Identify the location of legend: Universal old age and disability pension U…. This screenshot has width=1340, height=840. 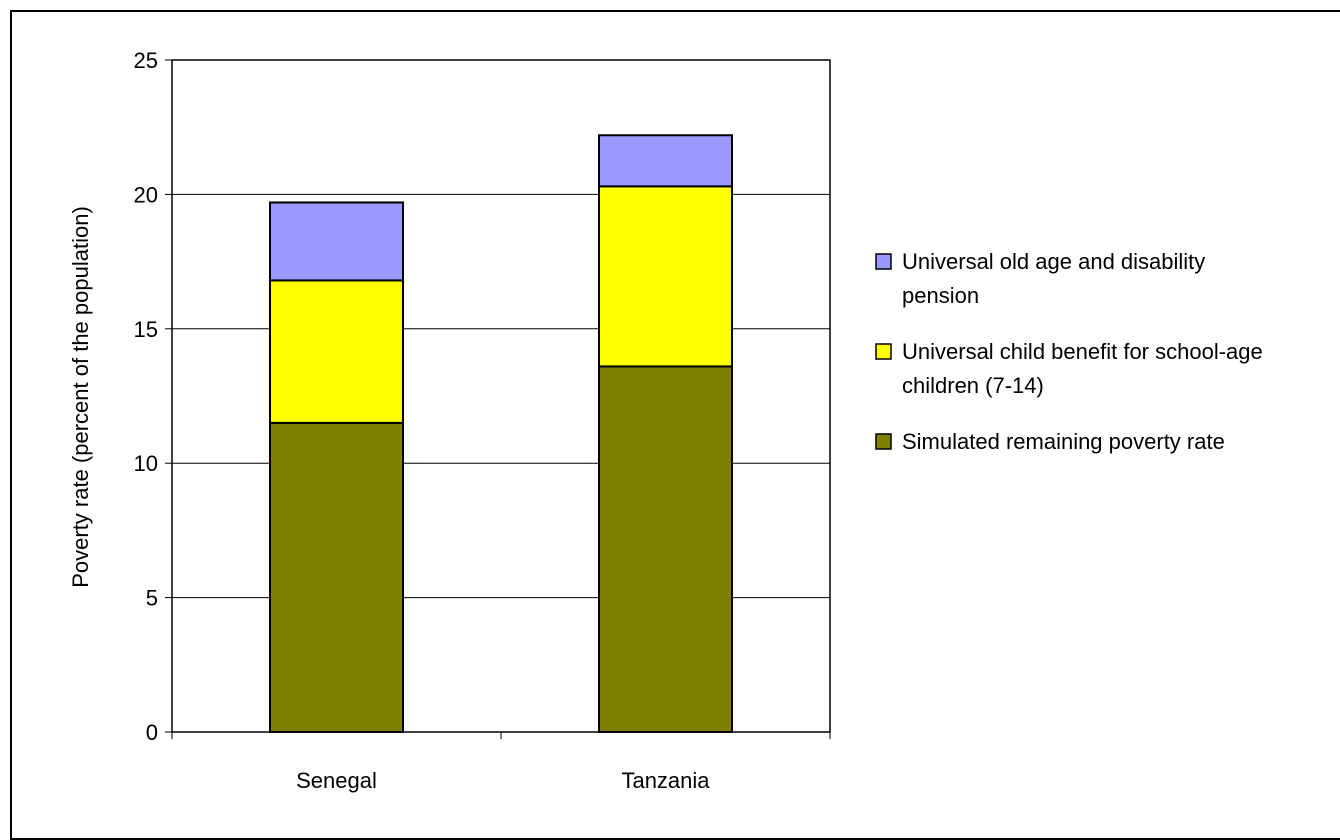
(1069, 351).